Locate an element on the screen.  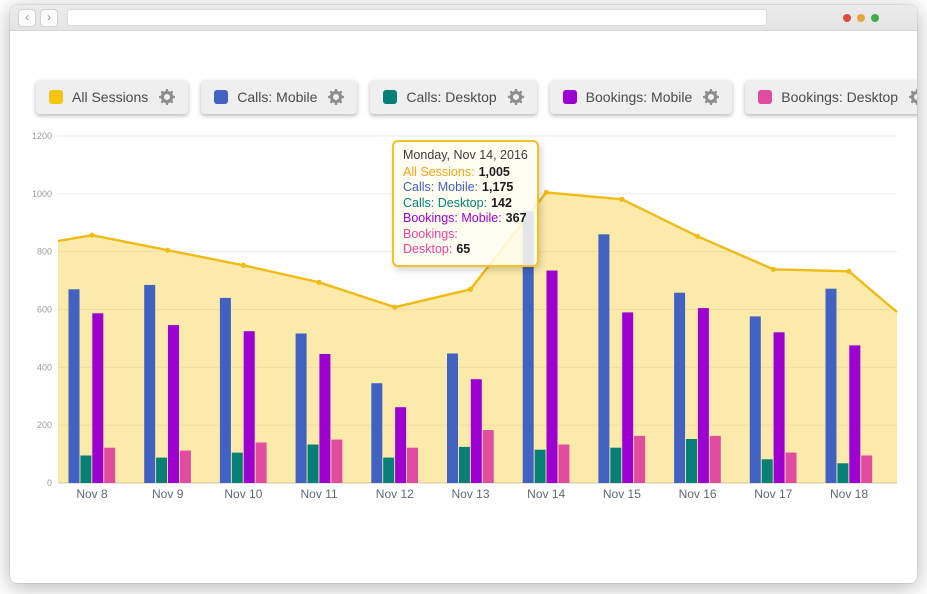
tooltip-series-value: 65 is located at coordinates (463, 249).